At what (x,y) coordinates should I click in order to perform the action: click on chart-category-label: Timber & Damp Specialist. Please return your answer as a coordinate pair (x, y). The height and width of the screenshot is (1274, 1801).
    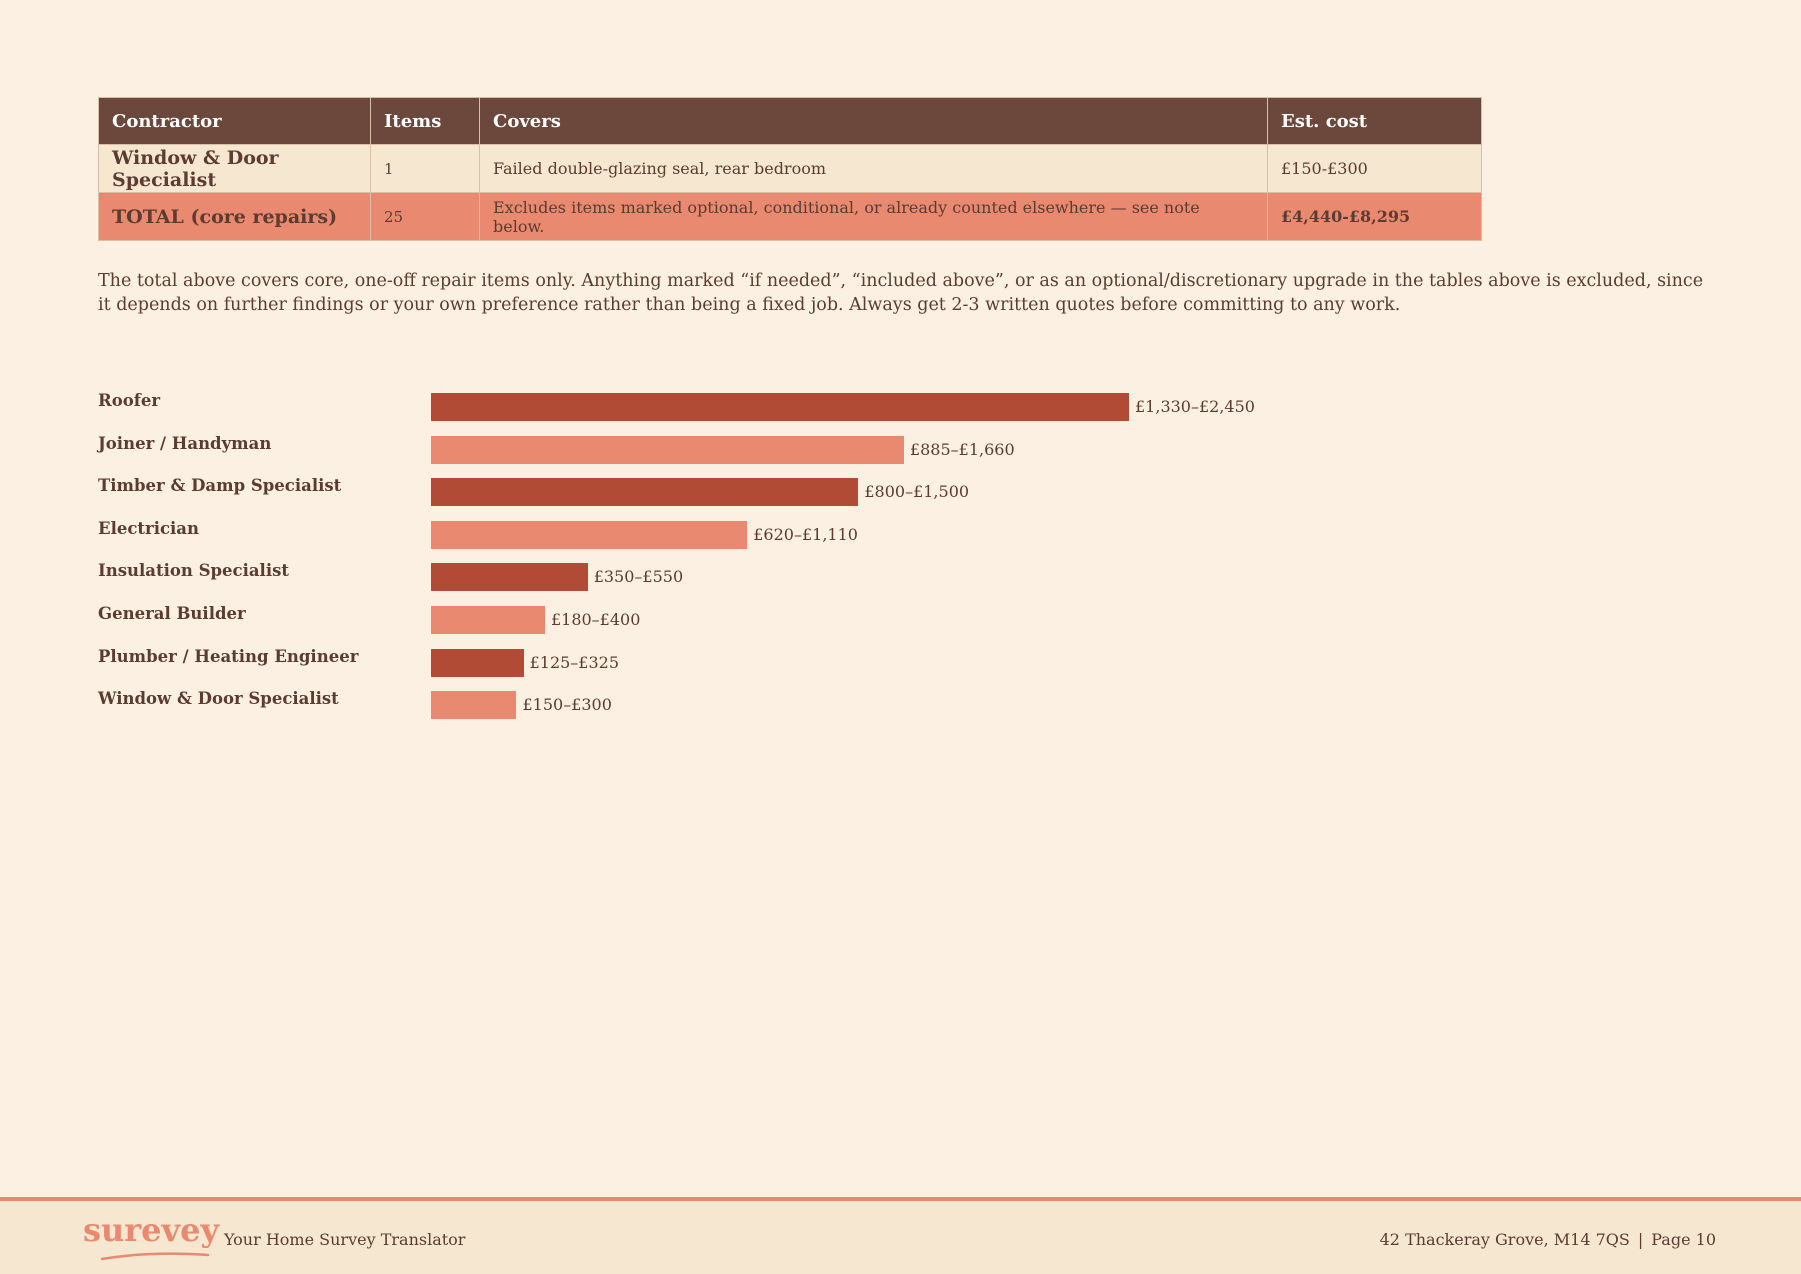
    Looking at the image, I should click on (220, 486).